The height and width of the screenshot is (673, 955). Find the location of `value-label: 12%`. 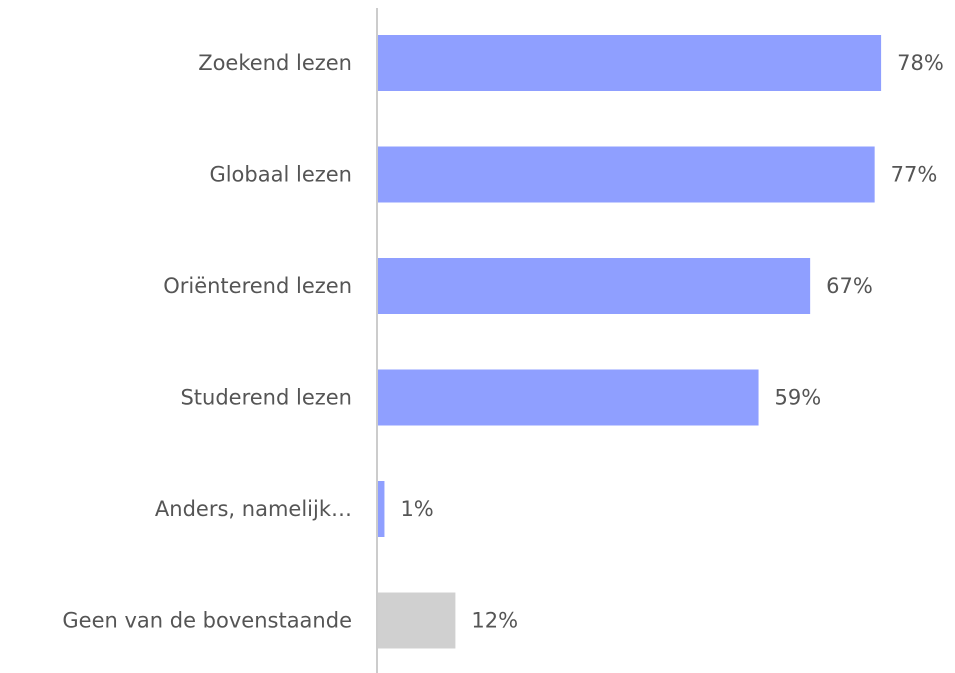

value-label: 12% is located at coordinates (494, 621).